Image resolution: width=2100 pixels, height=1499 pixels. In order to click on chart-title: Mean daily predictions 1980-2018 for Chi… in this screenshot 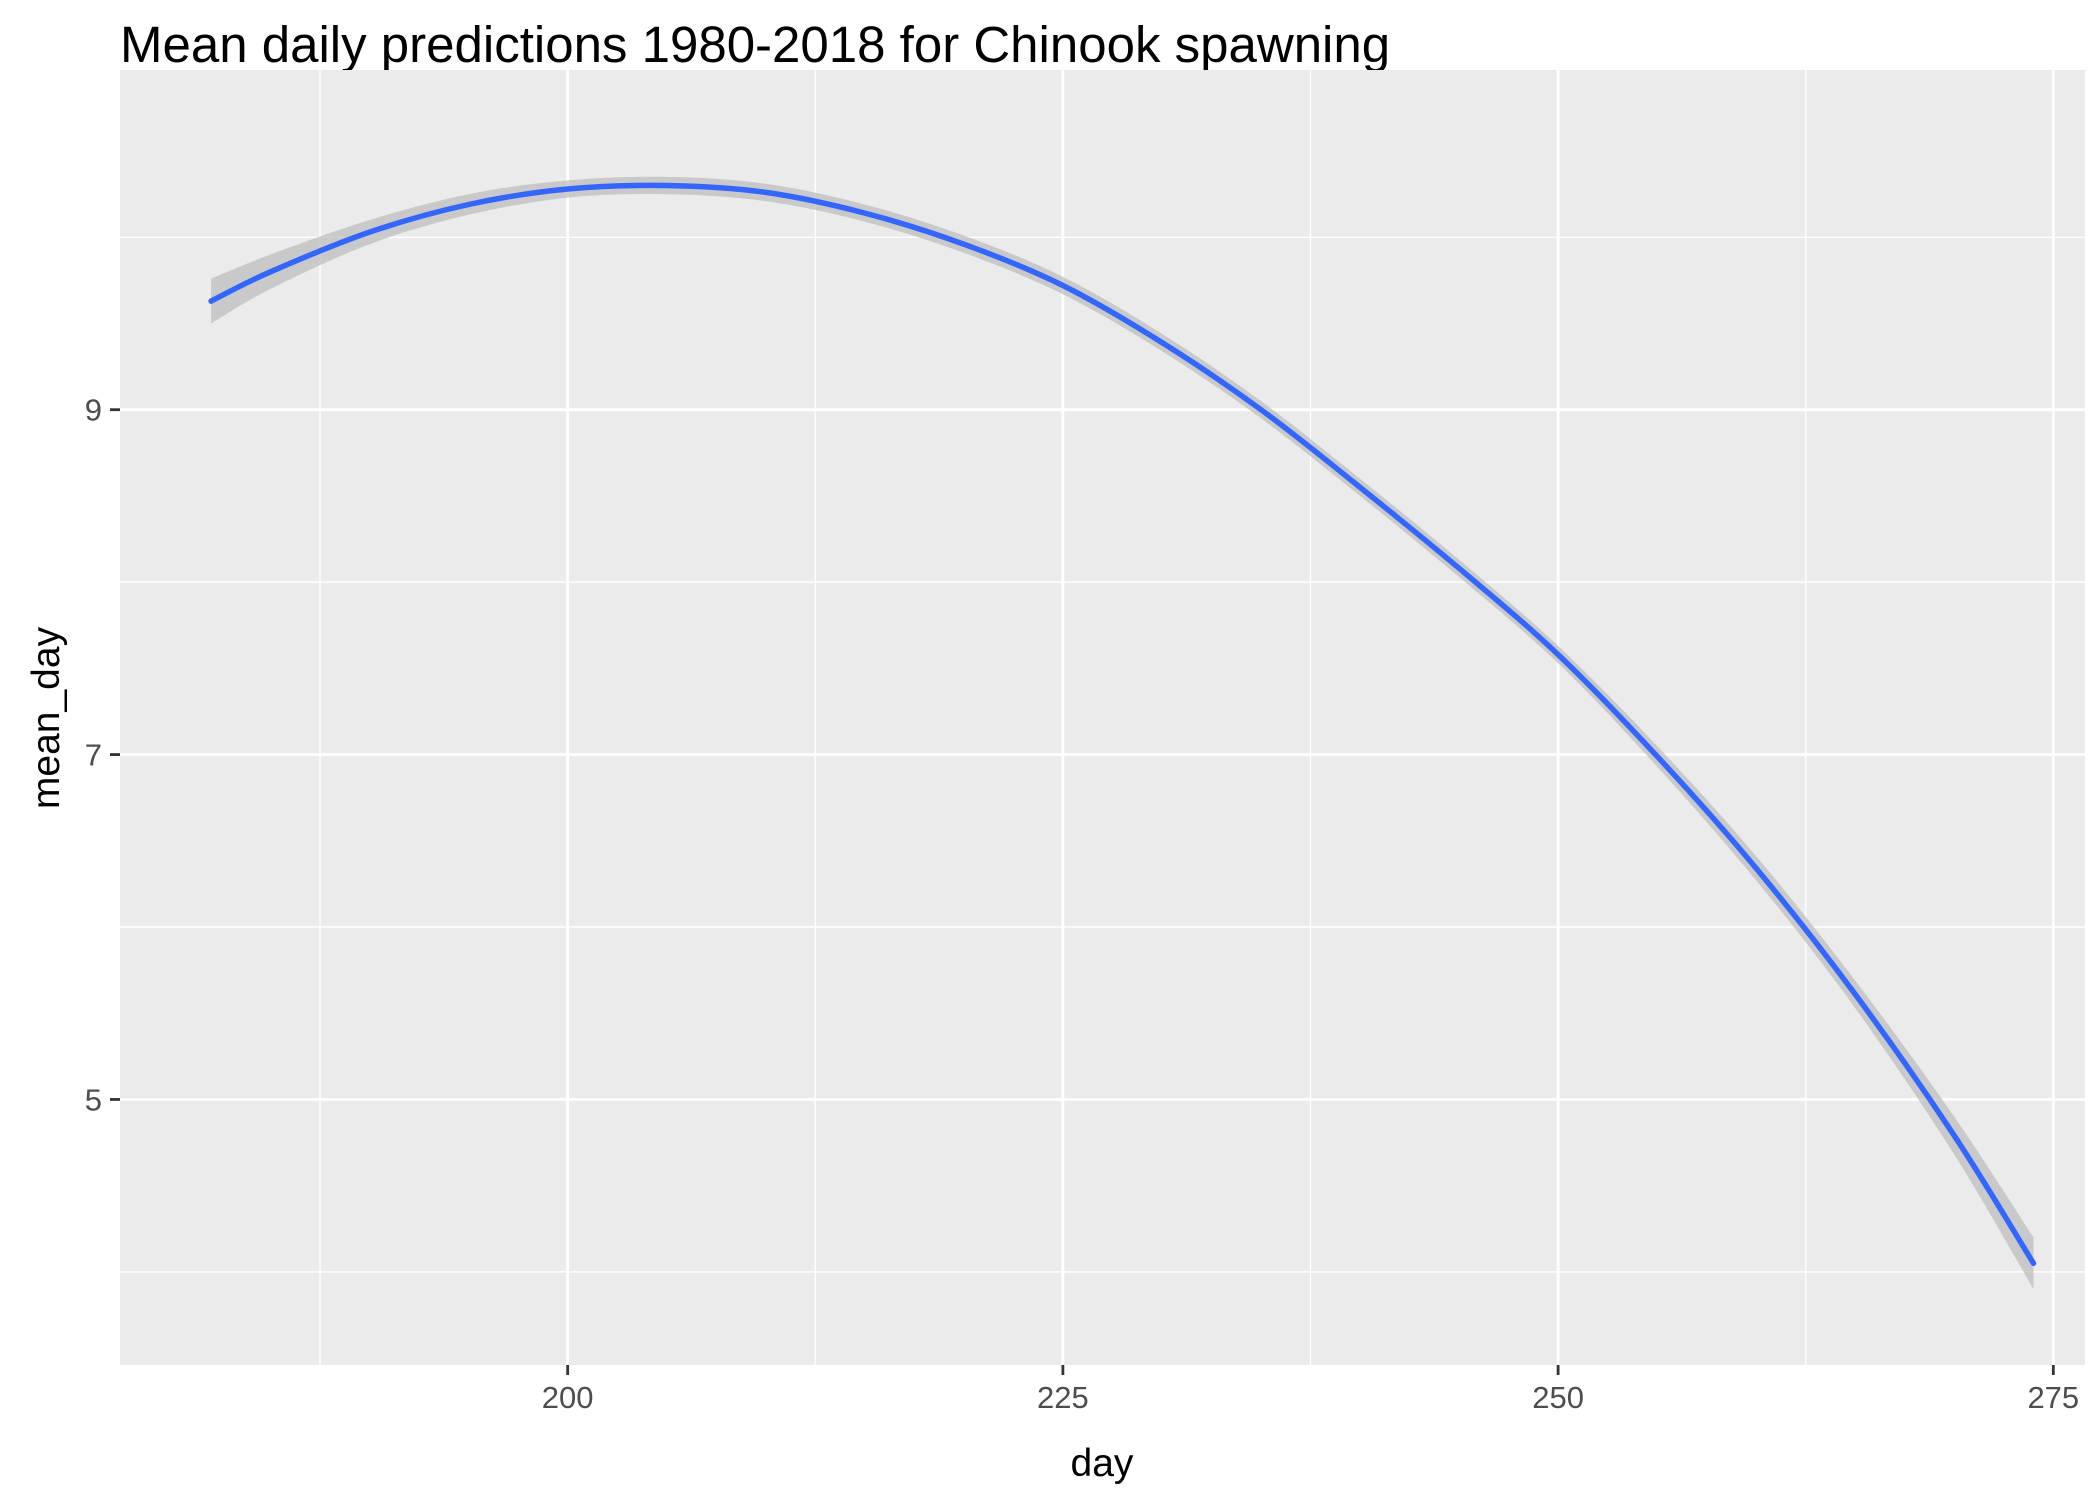, I will do `click(755, 44)`.